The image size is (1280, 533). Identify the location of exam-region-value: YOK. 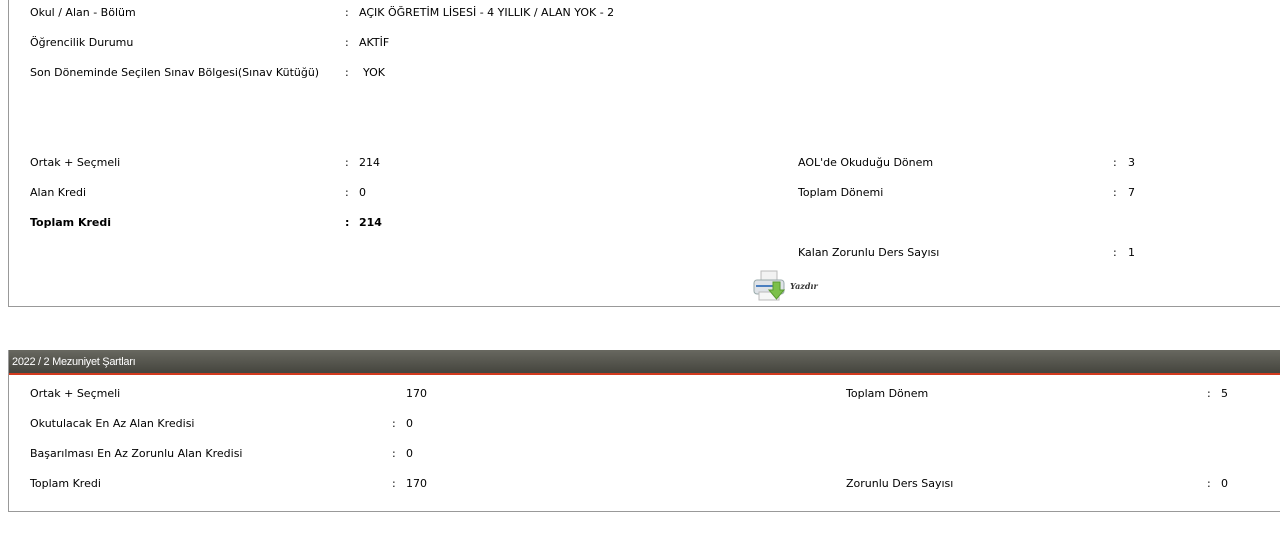
(374, 72).